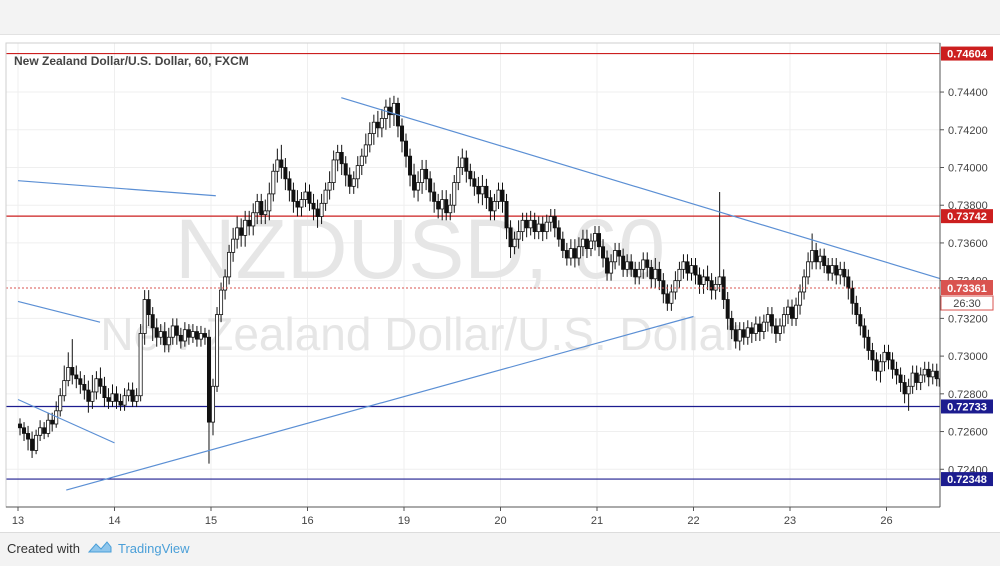  I want to click on time-axis: 13 14 15 16 19 20 21 22 23 26, so click(452, 517).